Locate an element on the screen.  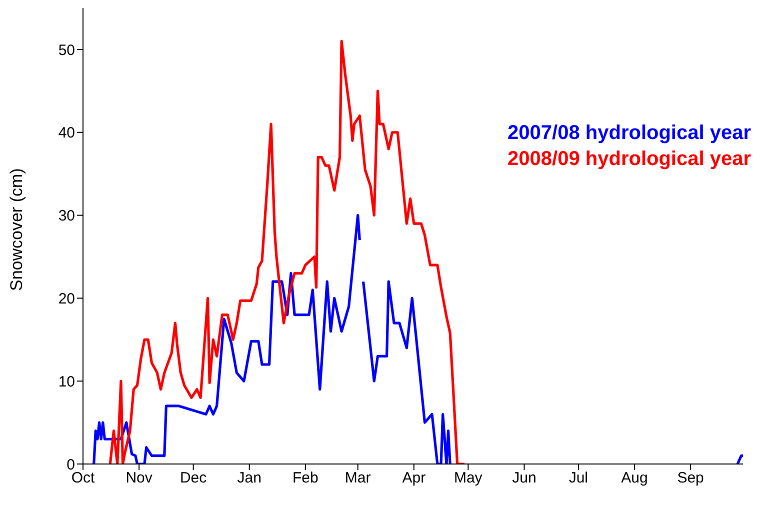
text: 2007/08 hydrological year is located at coordinates (629, 133).